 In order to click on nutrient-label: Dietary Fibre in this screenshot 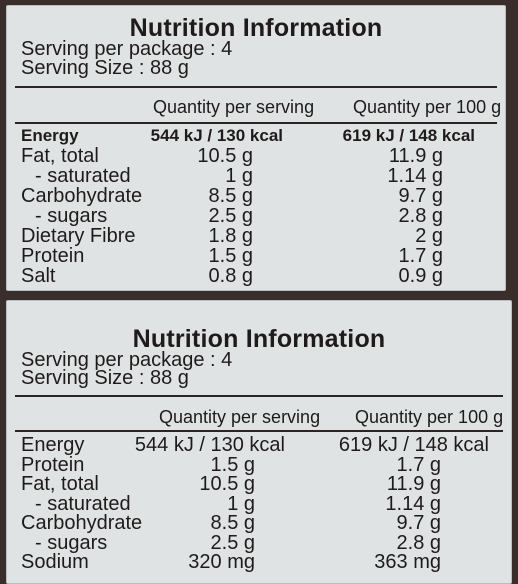, I will do `click(78, 236)`.